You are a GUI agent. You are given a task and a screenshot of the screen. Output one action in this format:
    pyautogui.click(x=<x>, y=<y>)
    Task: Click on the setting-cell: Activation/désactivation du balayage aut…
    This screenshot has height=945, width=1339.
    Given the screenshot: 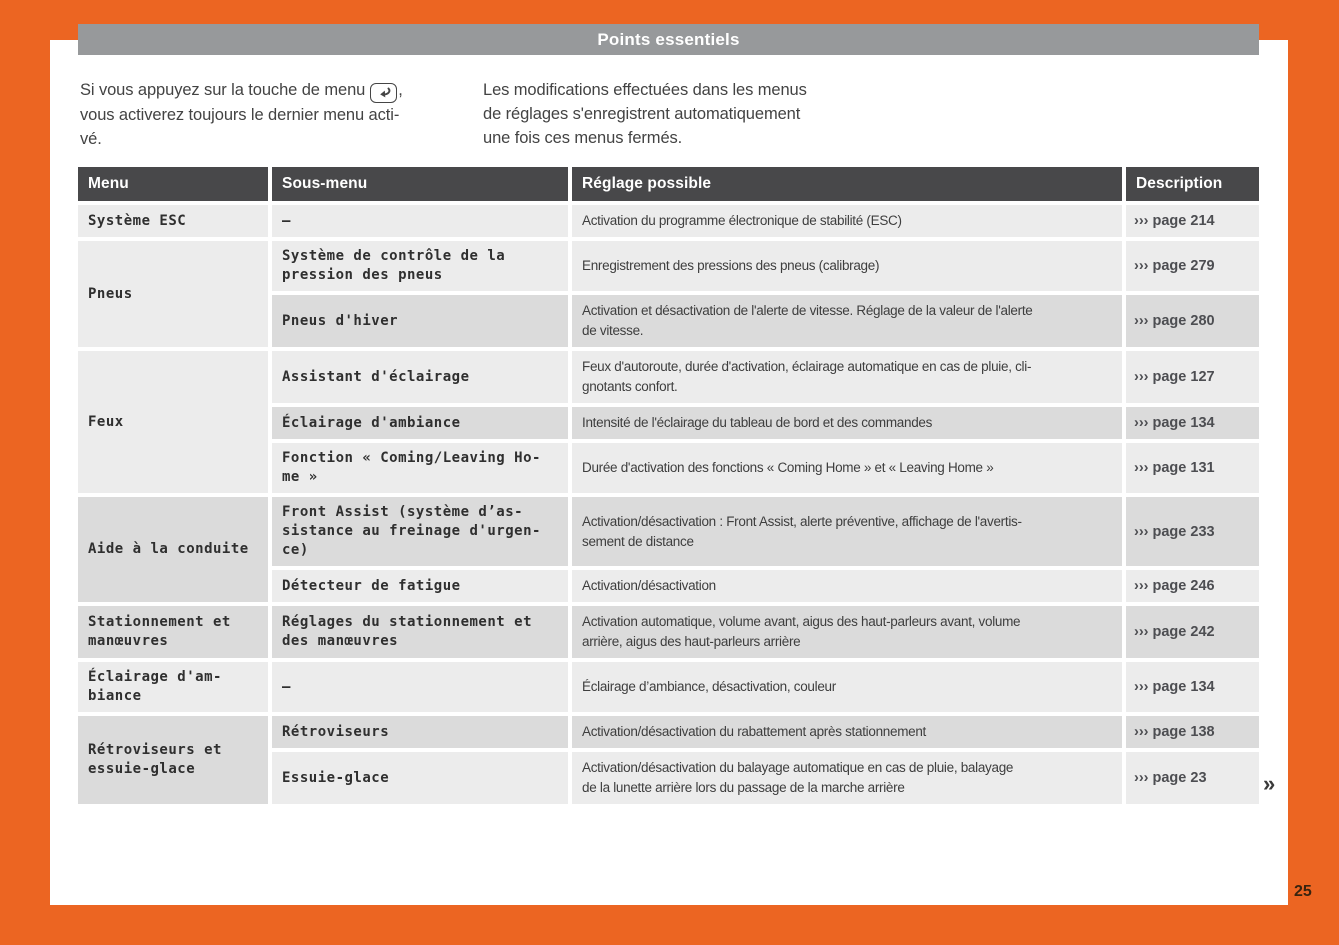 What is the action you would take?
    pyautogui.click(x=847, y=778)
    